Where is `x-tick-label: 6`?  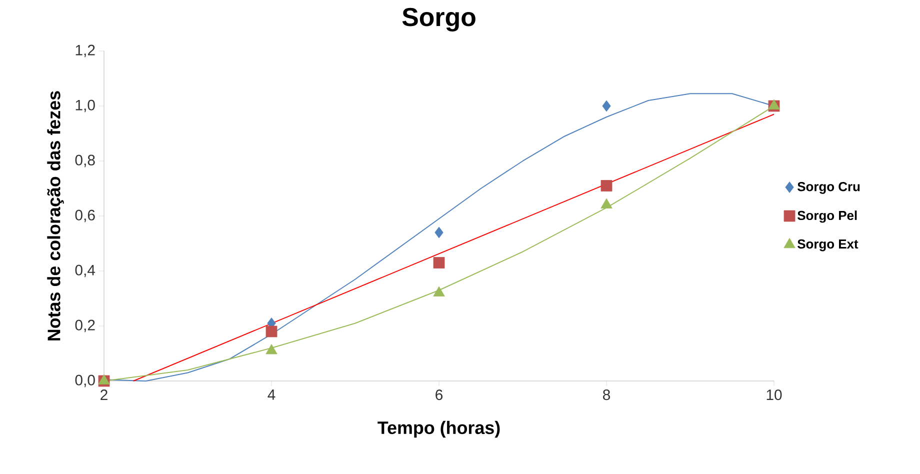
x-tick-label: 6 is located at coordinates (439, 395).